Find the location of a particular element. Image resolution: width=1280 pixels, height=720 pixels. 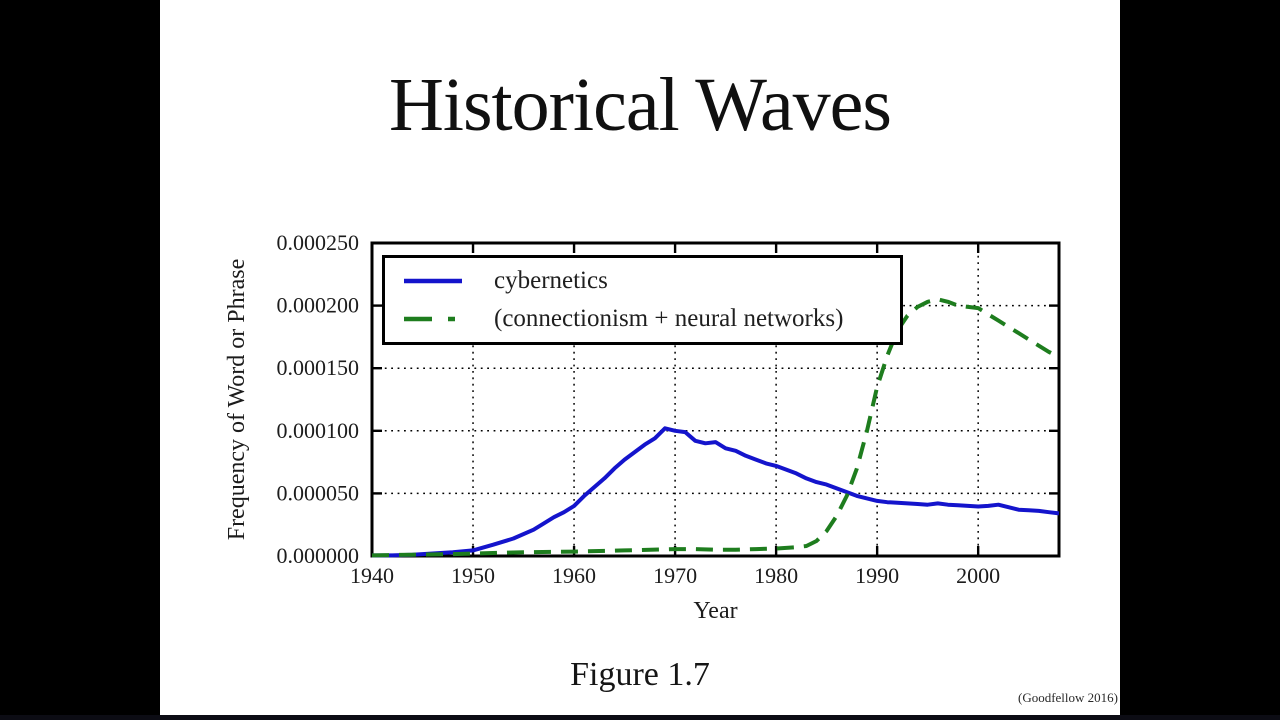

x-tick-label: 1990 is located at coordinates (877, 575).